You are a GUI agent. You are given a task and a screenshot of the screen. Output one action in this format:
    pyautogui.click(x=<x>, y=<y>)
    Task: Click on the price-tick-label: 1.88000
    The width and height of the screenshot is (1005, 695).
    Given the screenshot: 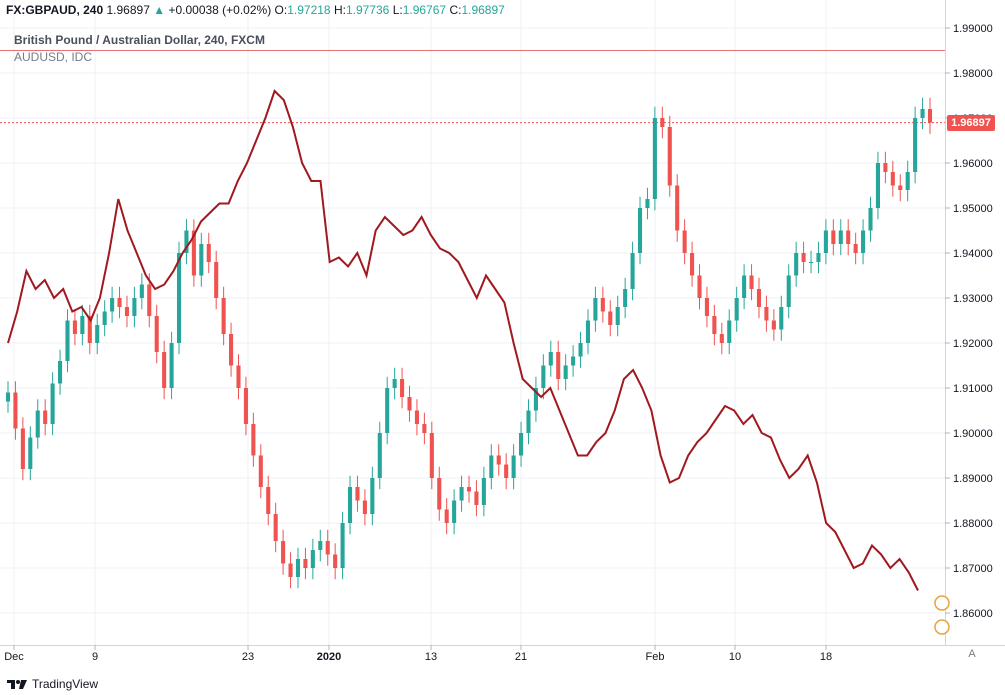 What is the action you would take?
    pyautogui.click(x=973, y=524)
    